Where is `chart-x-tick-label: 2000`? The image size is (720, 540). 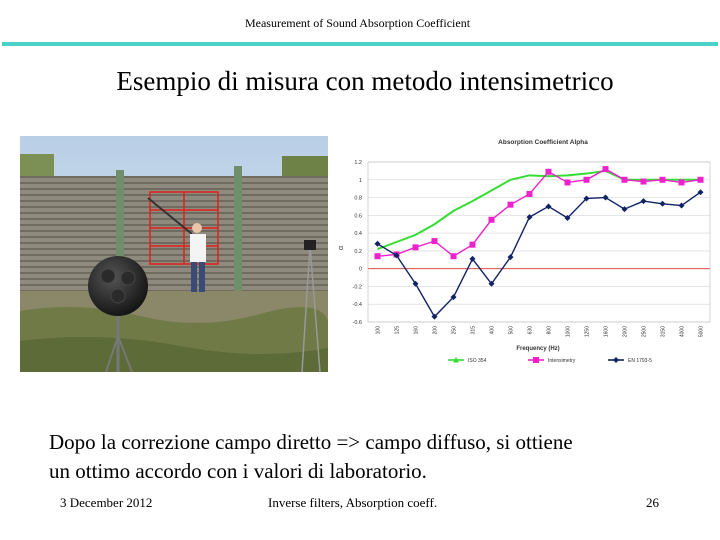
chart-x-tick-label: 2000 is located at coordinates (626, 331).